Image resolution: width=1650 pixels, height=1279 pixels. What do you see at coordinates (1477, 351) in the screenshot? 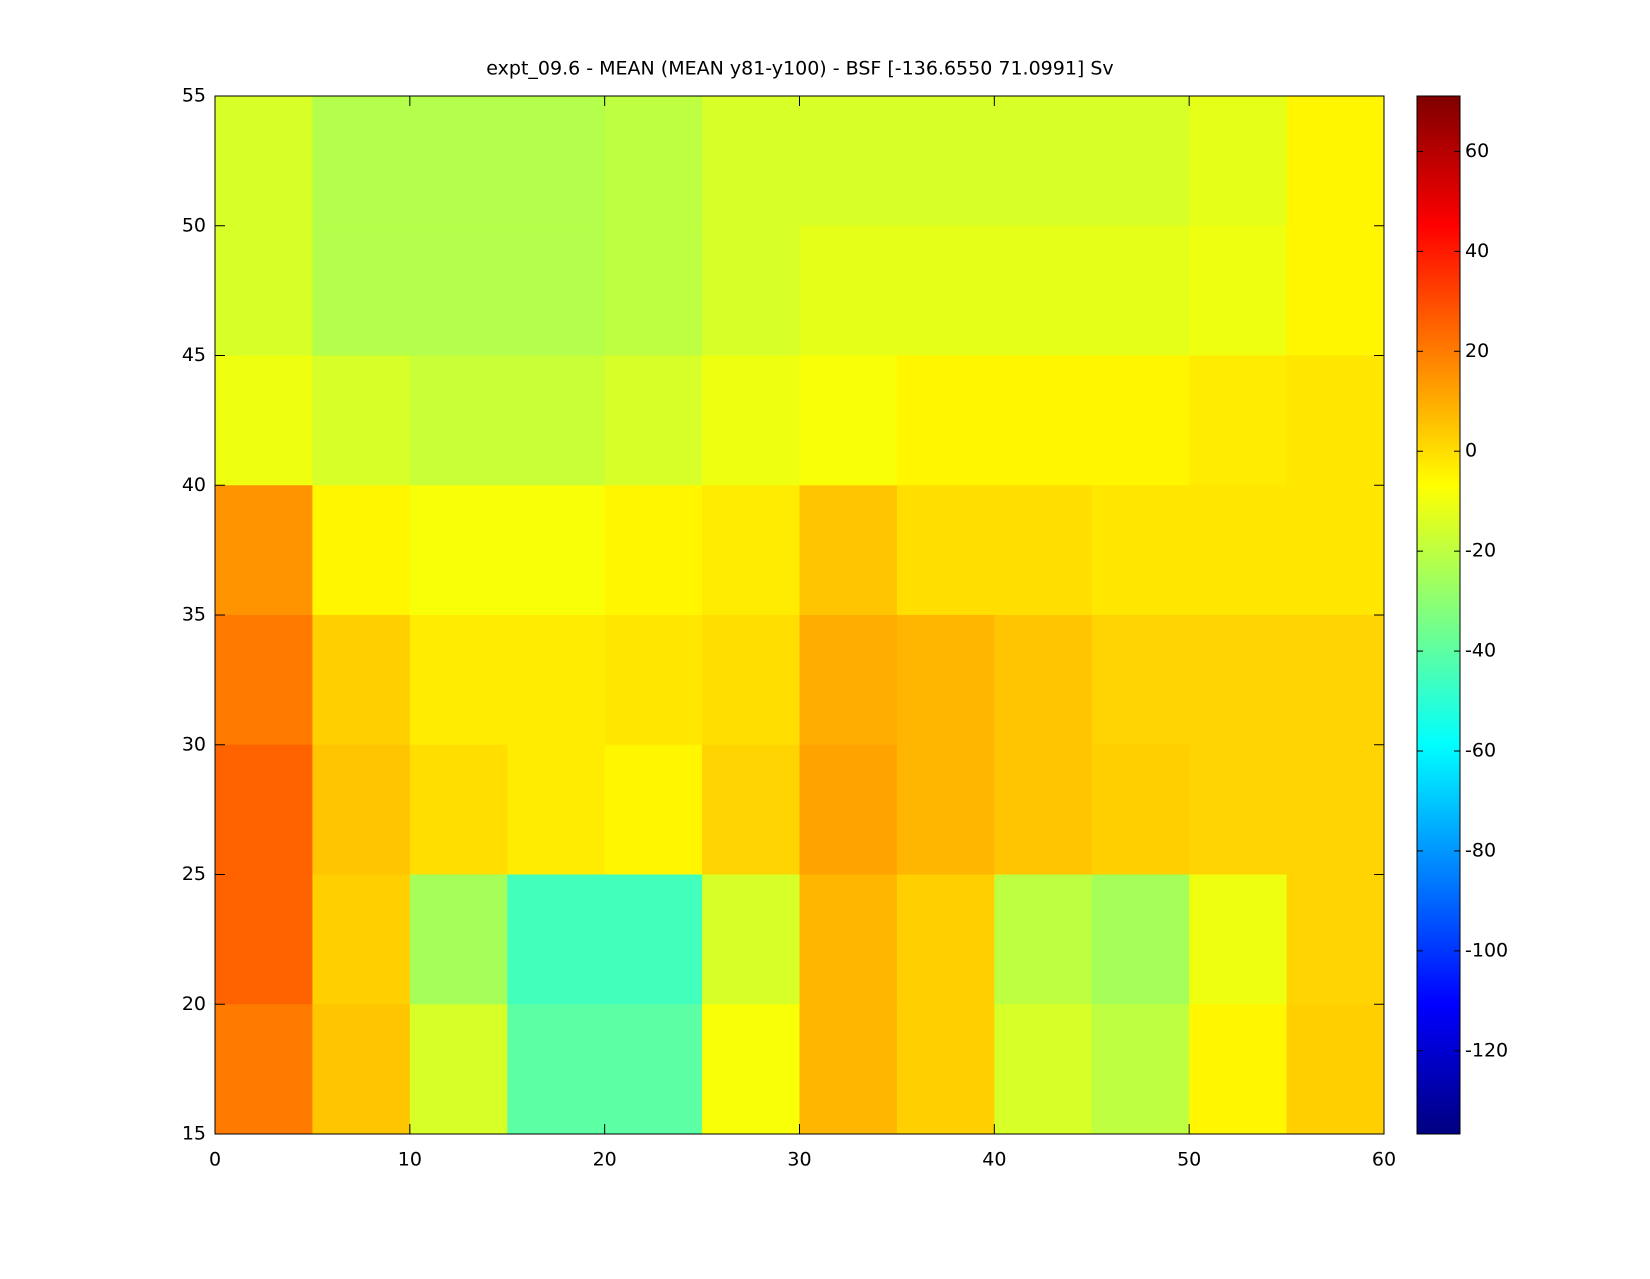
I see `colorbar-tick-label: 20` at bounding box center [1477, 351].